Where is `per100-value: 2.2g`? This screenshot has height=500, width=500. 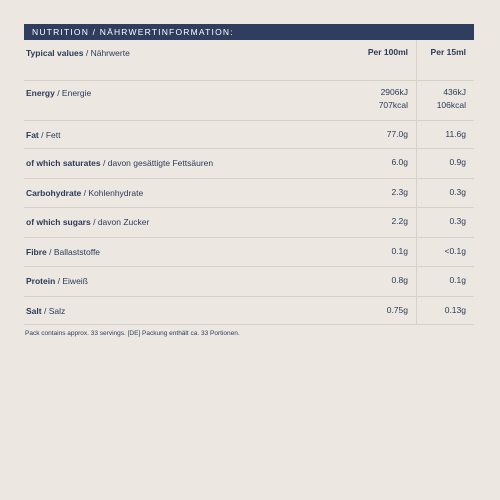
per100-value: 2.2g is located at coordinates (399, 221).